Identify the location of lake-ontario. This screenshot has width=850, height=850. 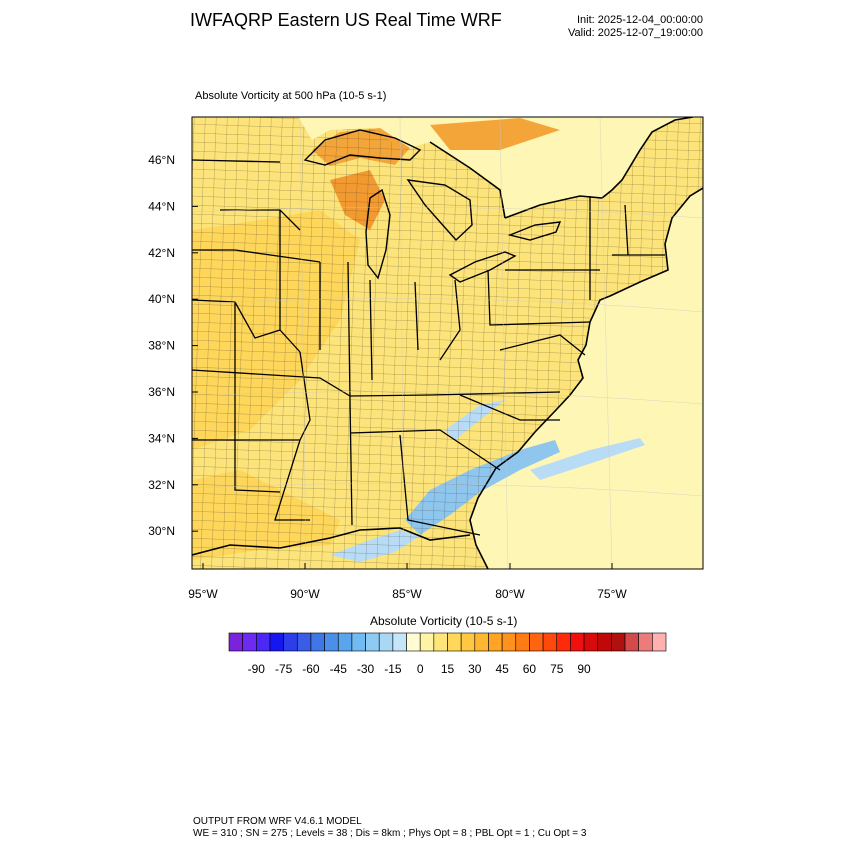
(534, 231).